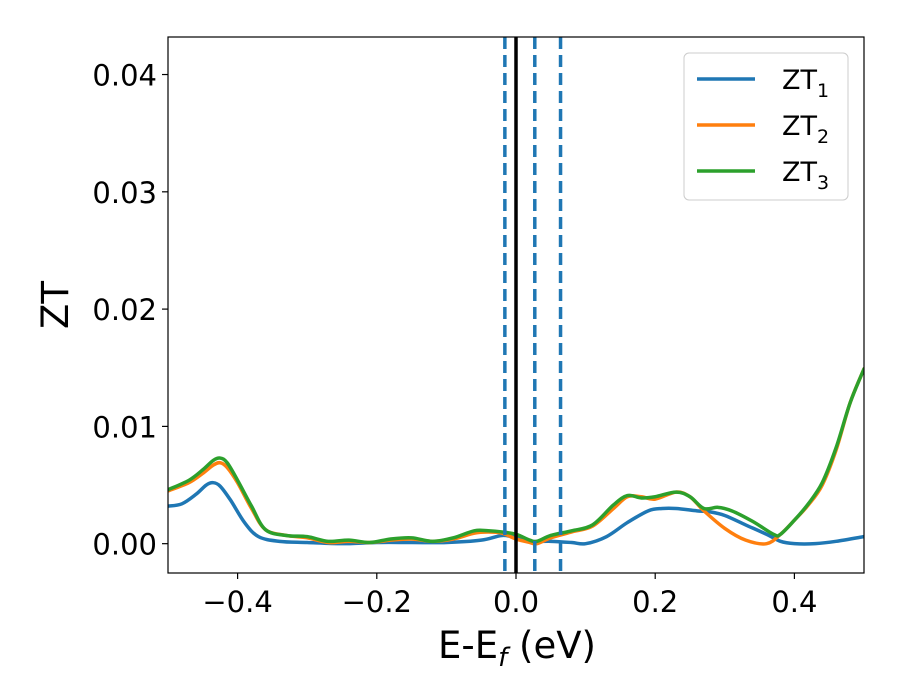  Describe the element at coordinates (805, 83) in the screenshot. I see `legend-label-1: ZT1` at that location.